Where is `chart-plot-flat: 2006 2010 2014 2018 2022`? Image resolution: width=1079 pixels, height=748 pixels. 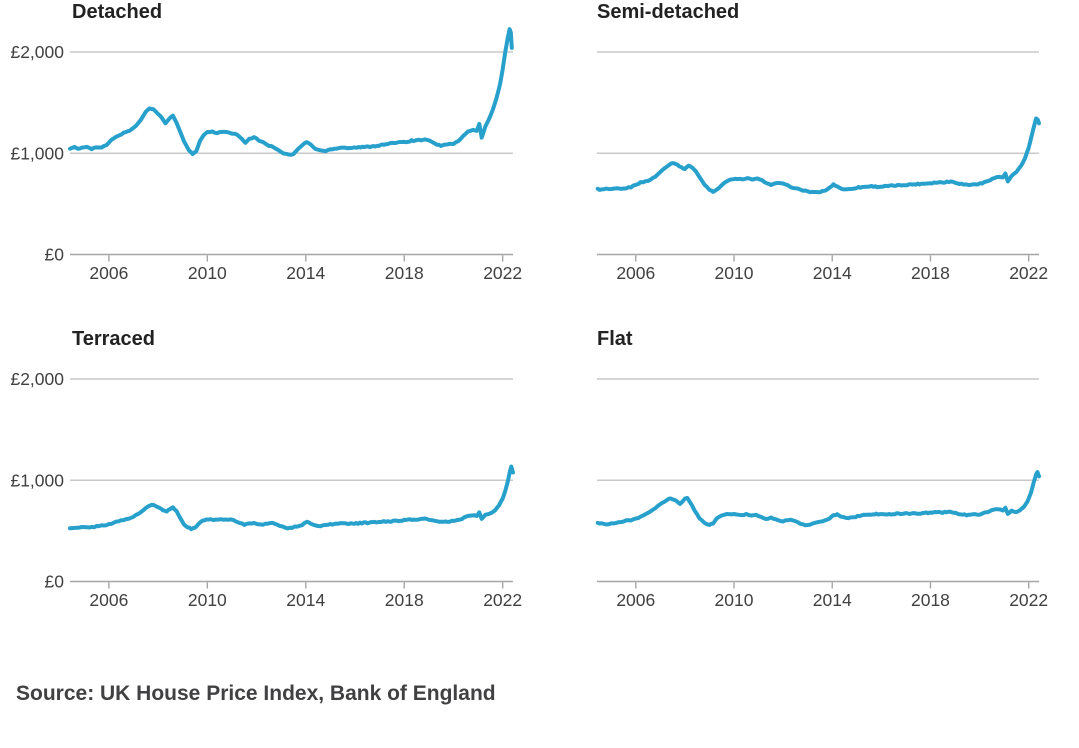
chart-plot-flat: 2006 2010 2014 2018 2022 is located at coordinates (821, 494).